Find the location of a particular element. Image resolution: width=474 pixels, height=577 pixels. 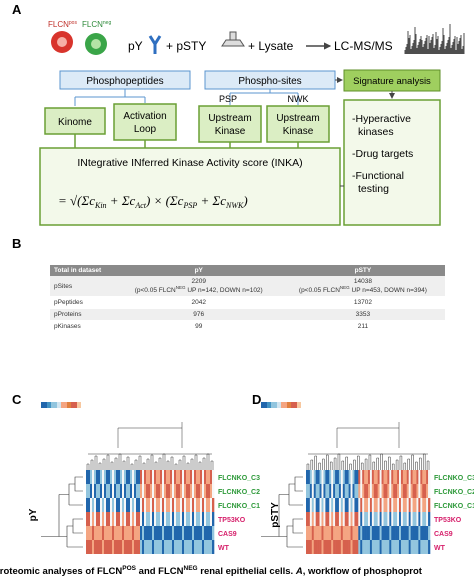

table-cell: 99 is located at coordinates (198, 327).